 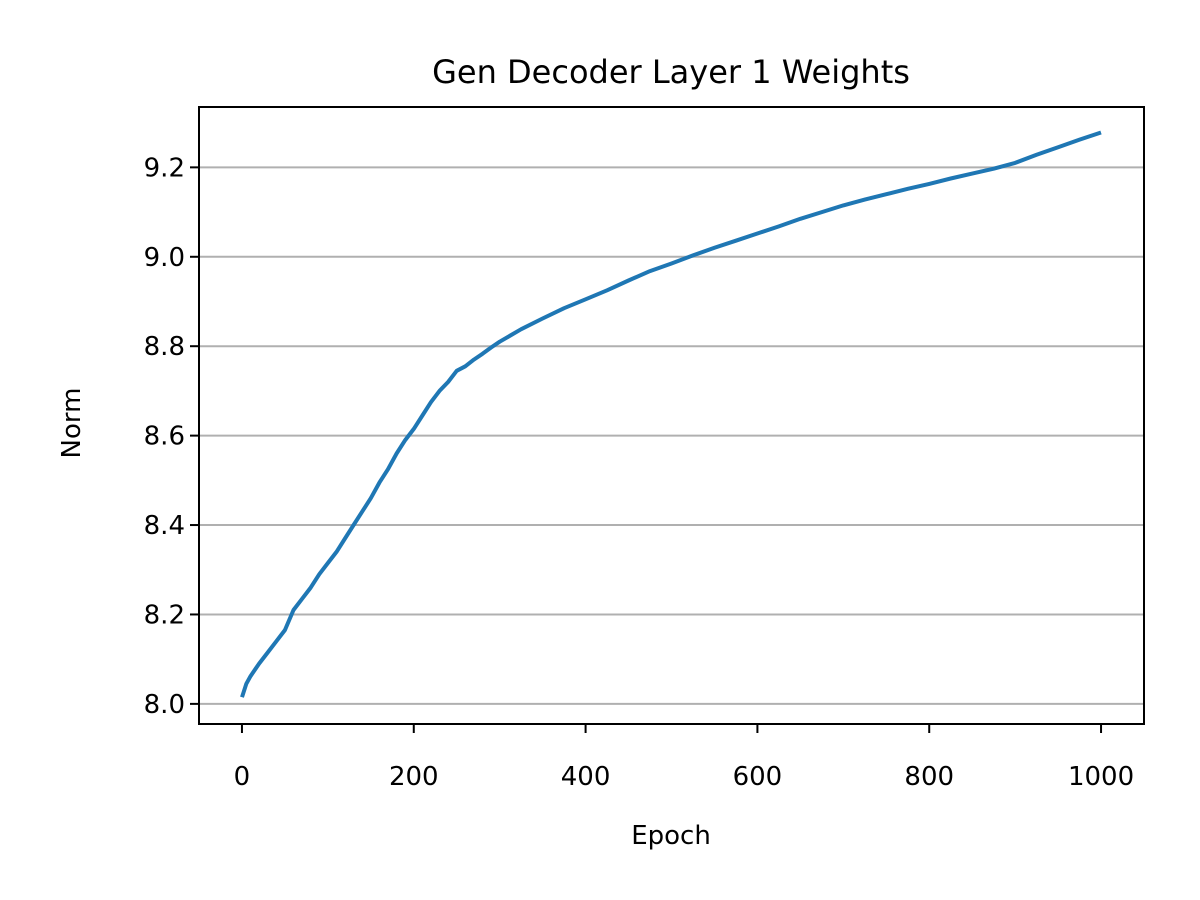 What do you see at coordinates (164, 615) in the screenshot?
I see `y-tick-label: 8.2` at bounding box center [164, 615].